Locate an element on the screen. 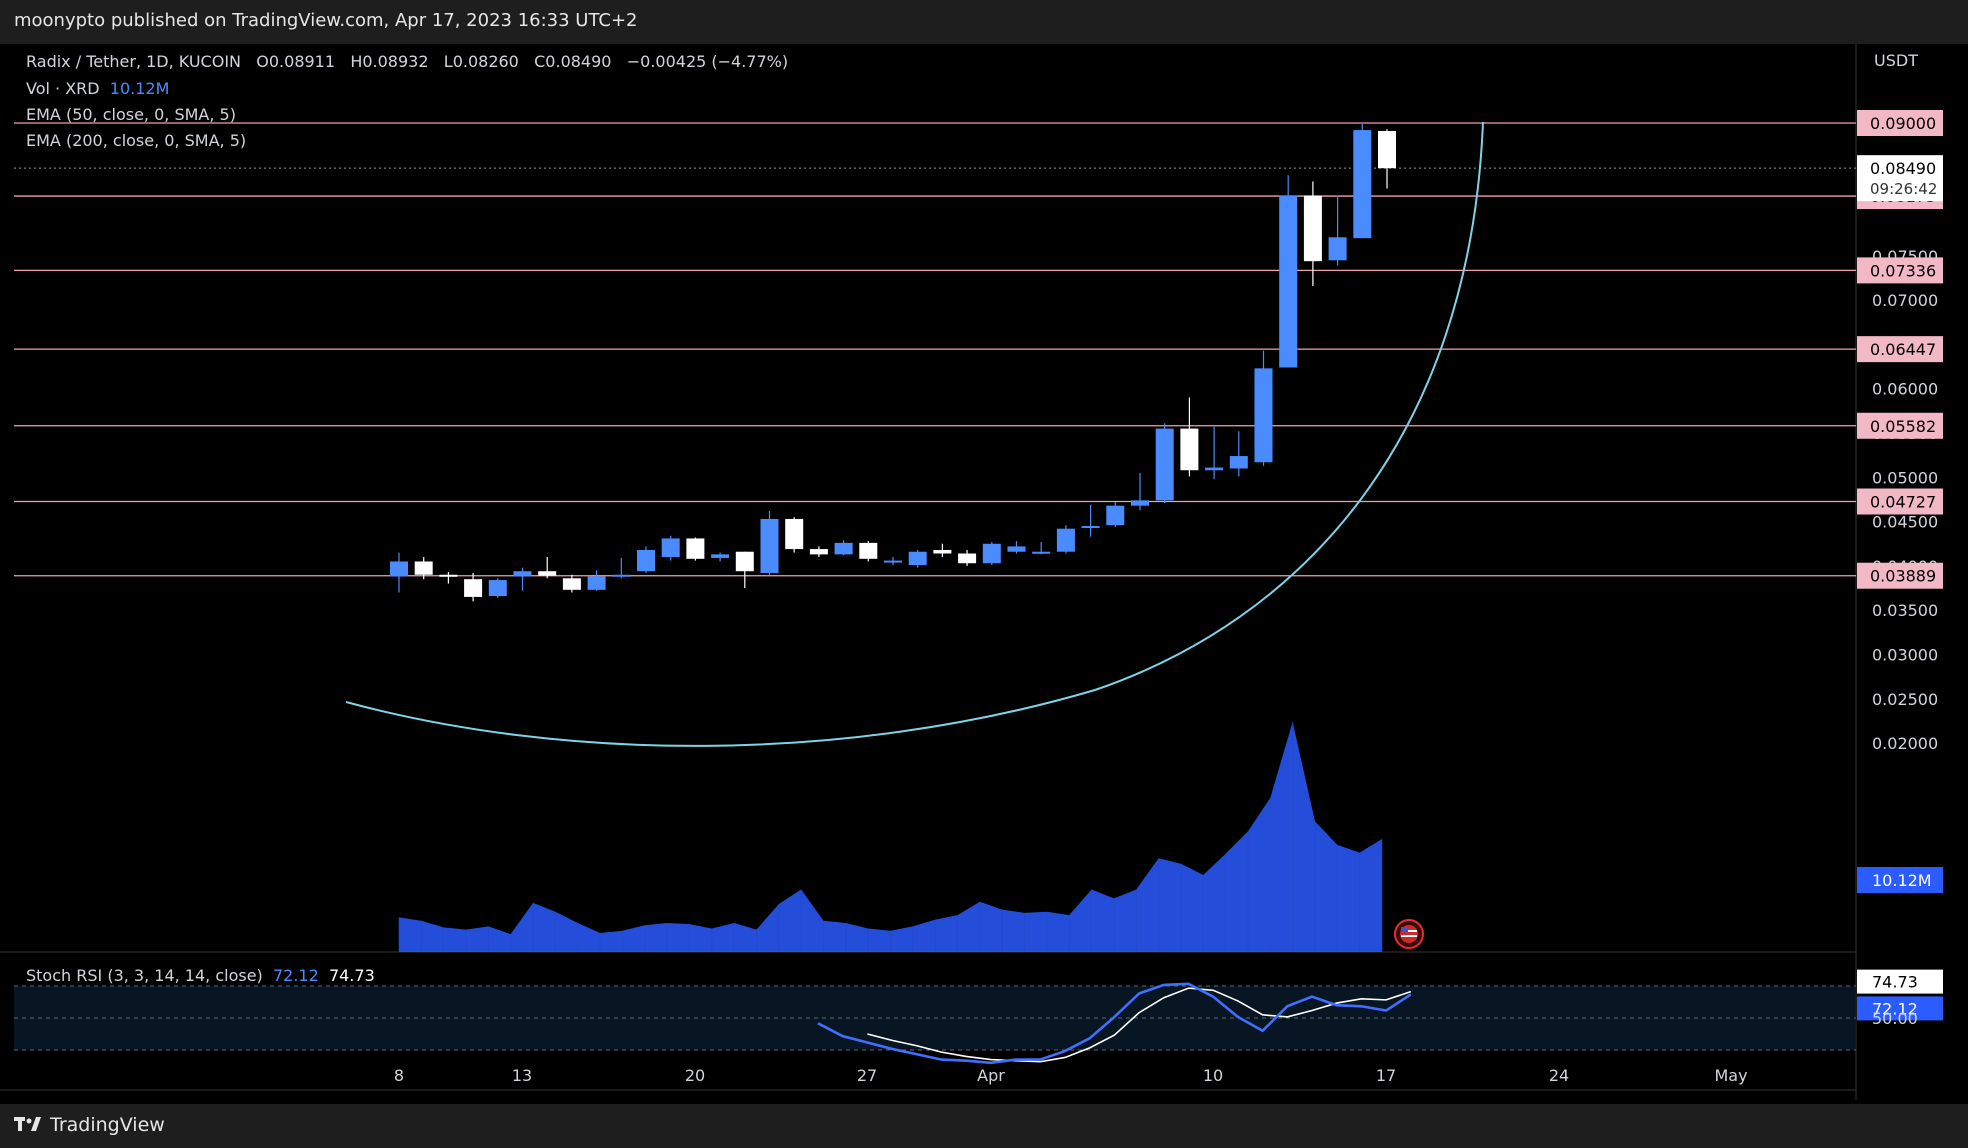  stoch-50-tick: 50.00 is located at coordinates (1895, 1018).